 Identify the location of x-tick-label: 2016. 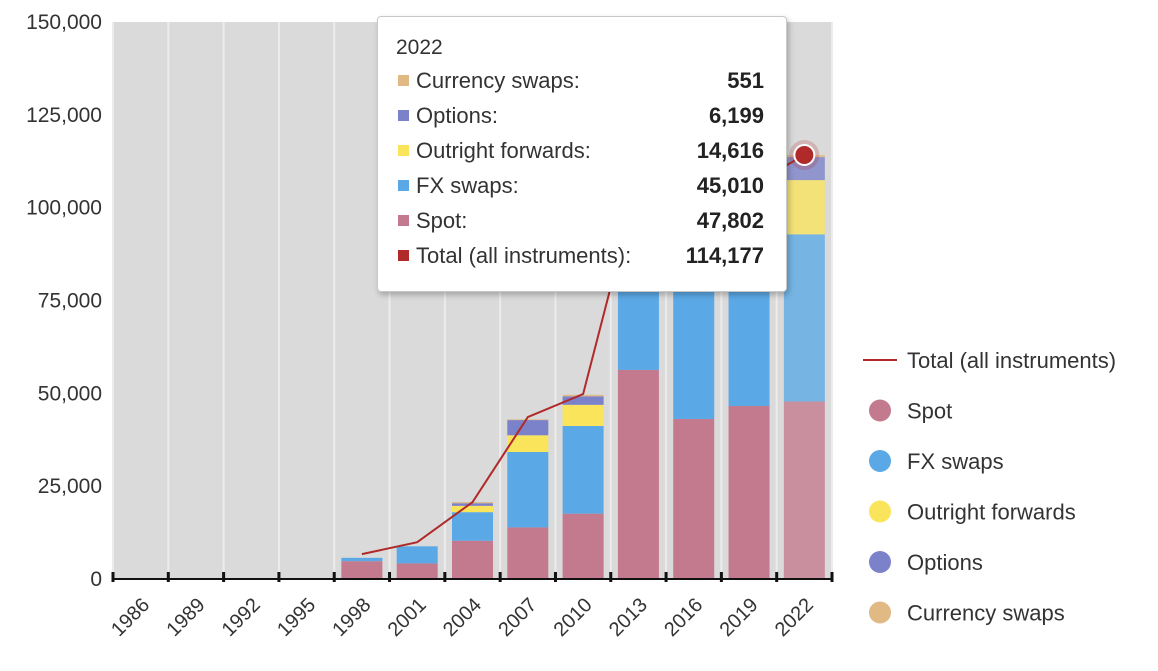
(683, 617).